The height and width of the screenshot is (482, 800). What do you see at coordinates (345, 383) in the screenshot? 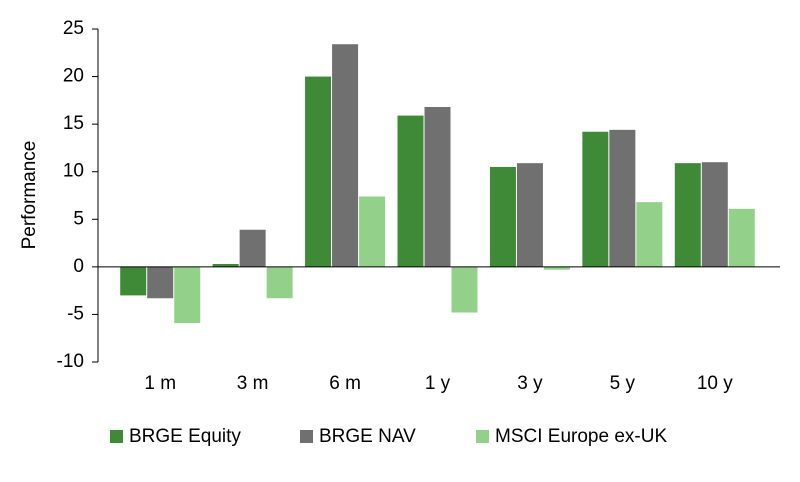
I see `x-tick-label: 6 m` at bounding box center [345, 383].